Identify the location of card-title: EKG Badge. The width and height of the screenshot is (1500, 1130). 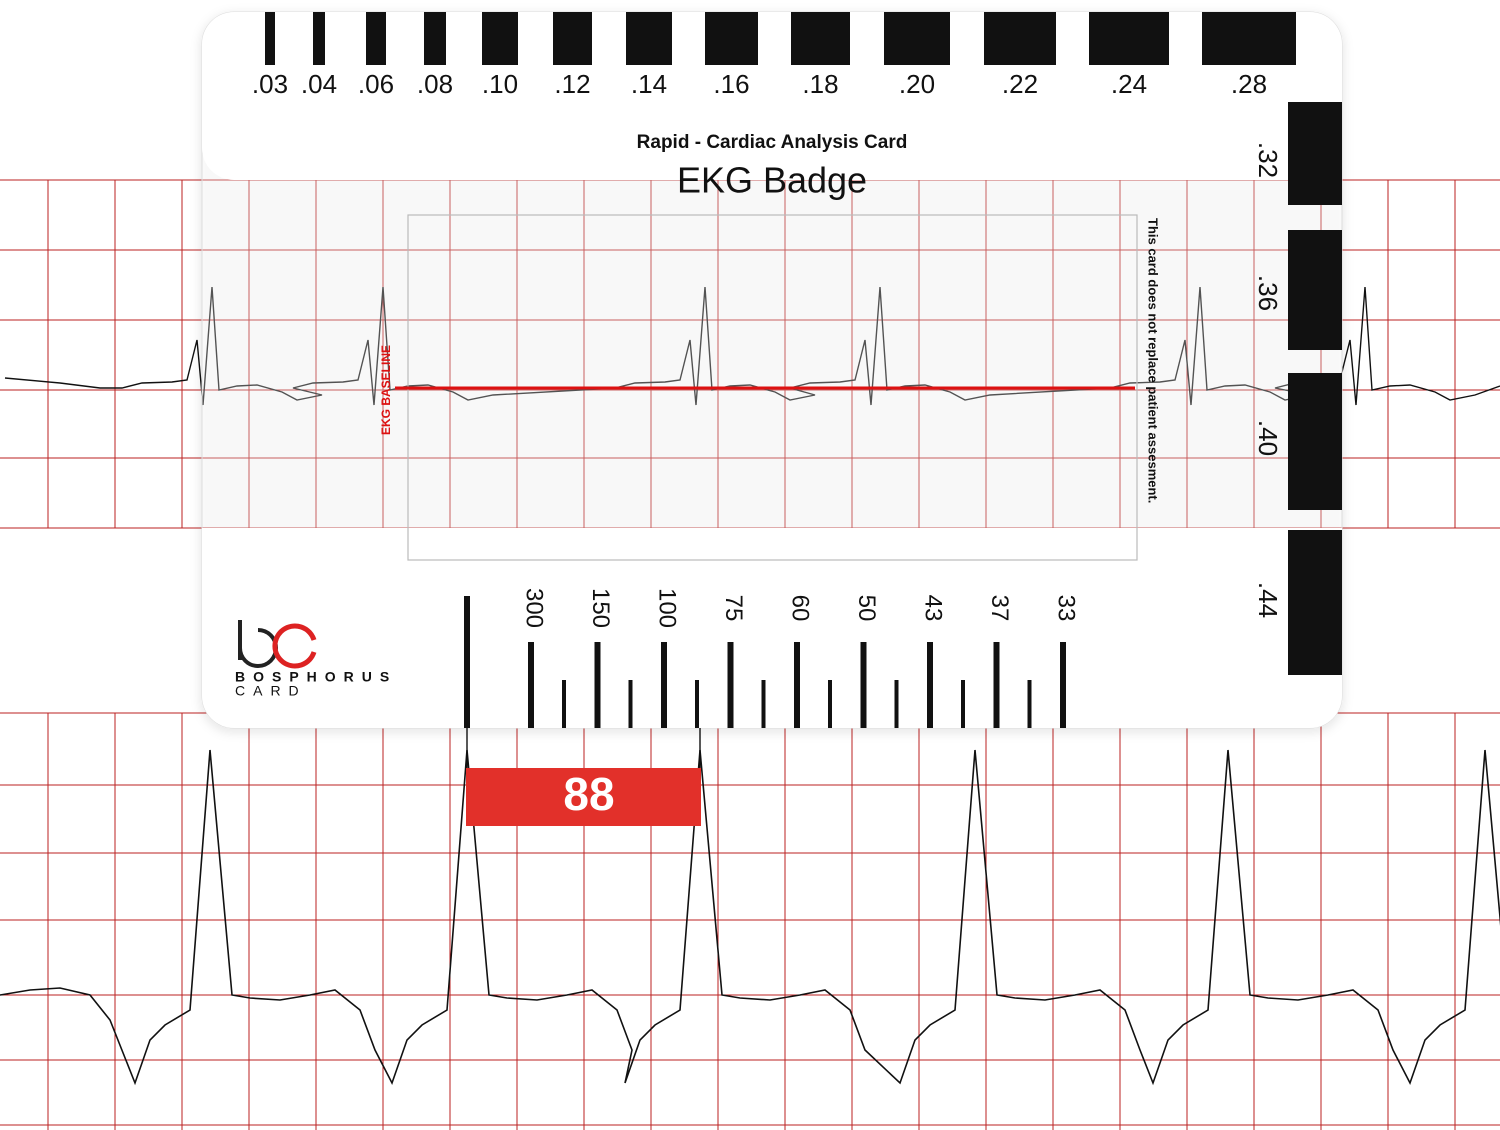
(772, 180).